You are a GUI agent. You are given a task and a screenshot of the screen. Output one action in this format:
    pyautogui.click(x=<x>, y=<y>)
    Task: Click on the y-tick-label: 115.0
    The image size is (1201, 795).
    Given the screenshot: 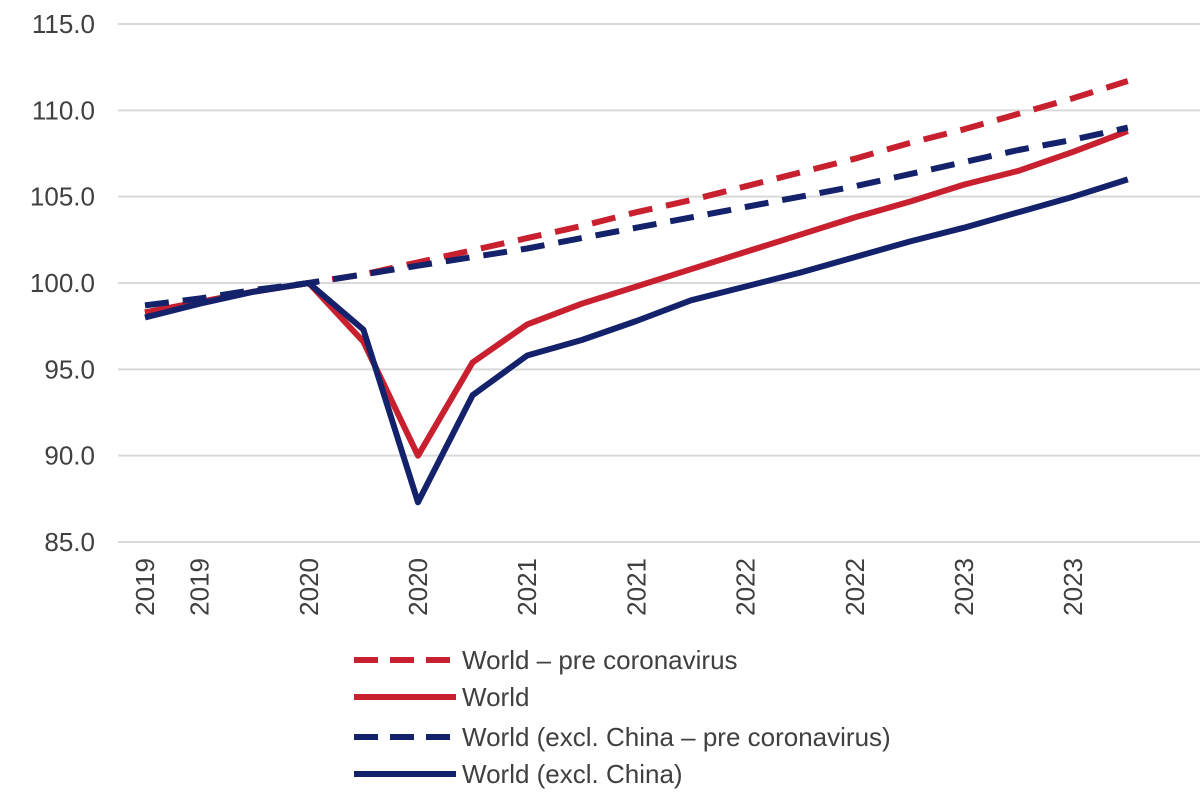 What is the action you would take?
    pyautogui.click(x=63, y=24)
    